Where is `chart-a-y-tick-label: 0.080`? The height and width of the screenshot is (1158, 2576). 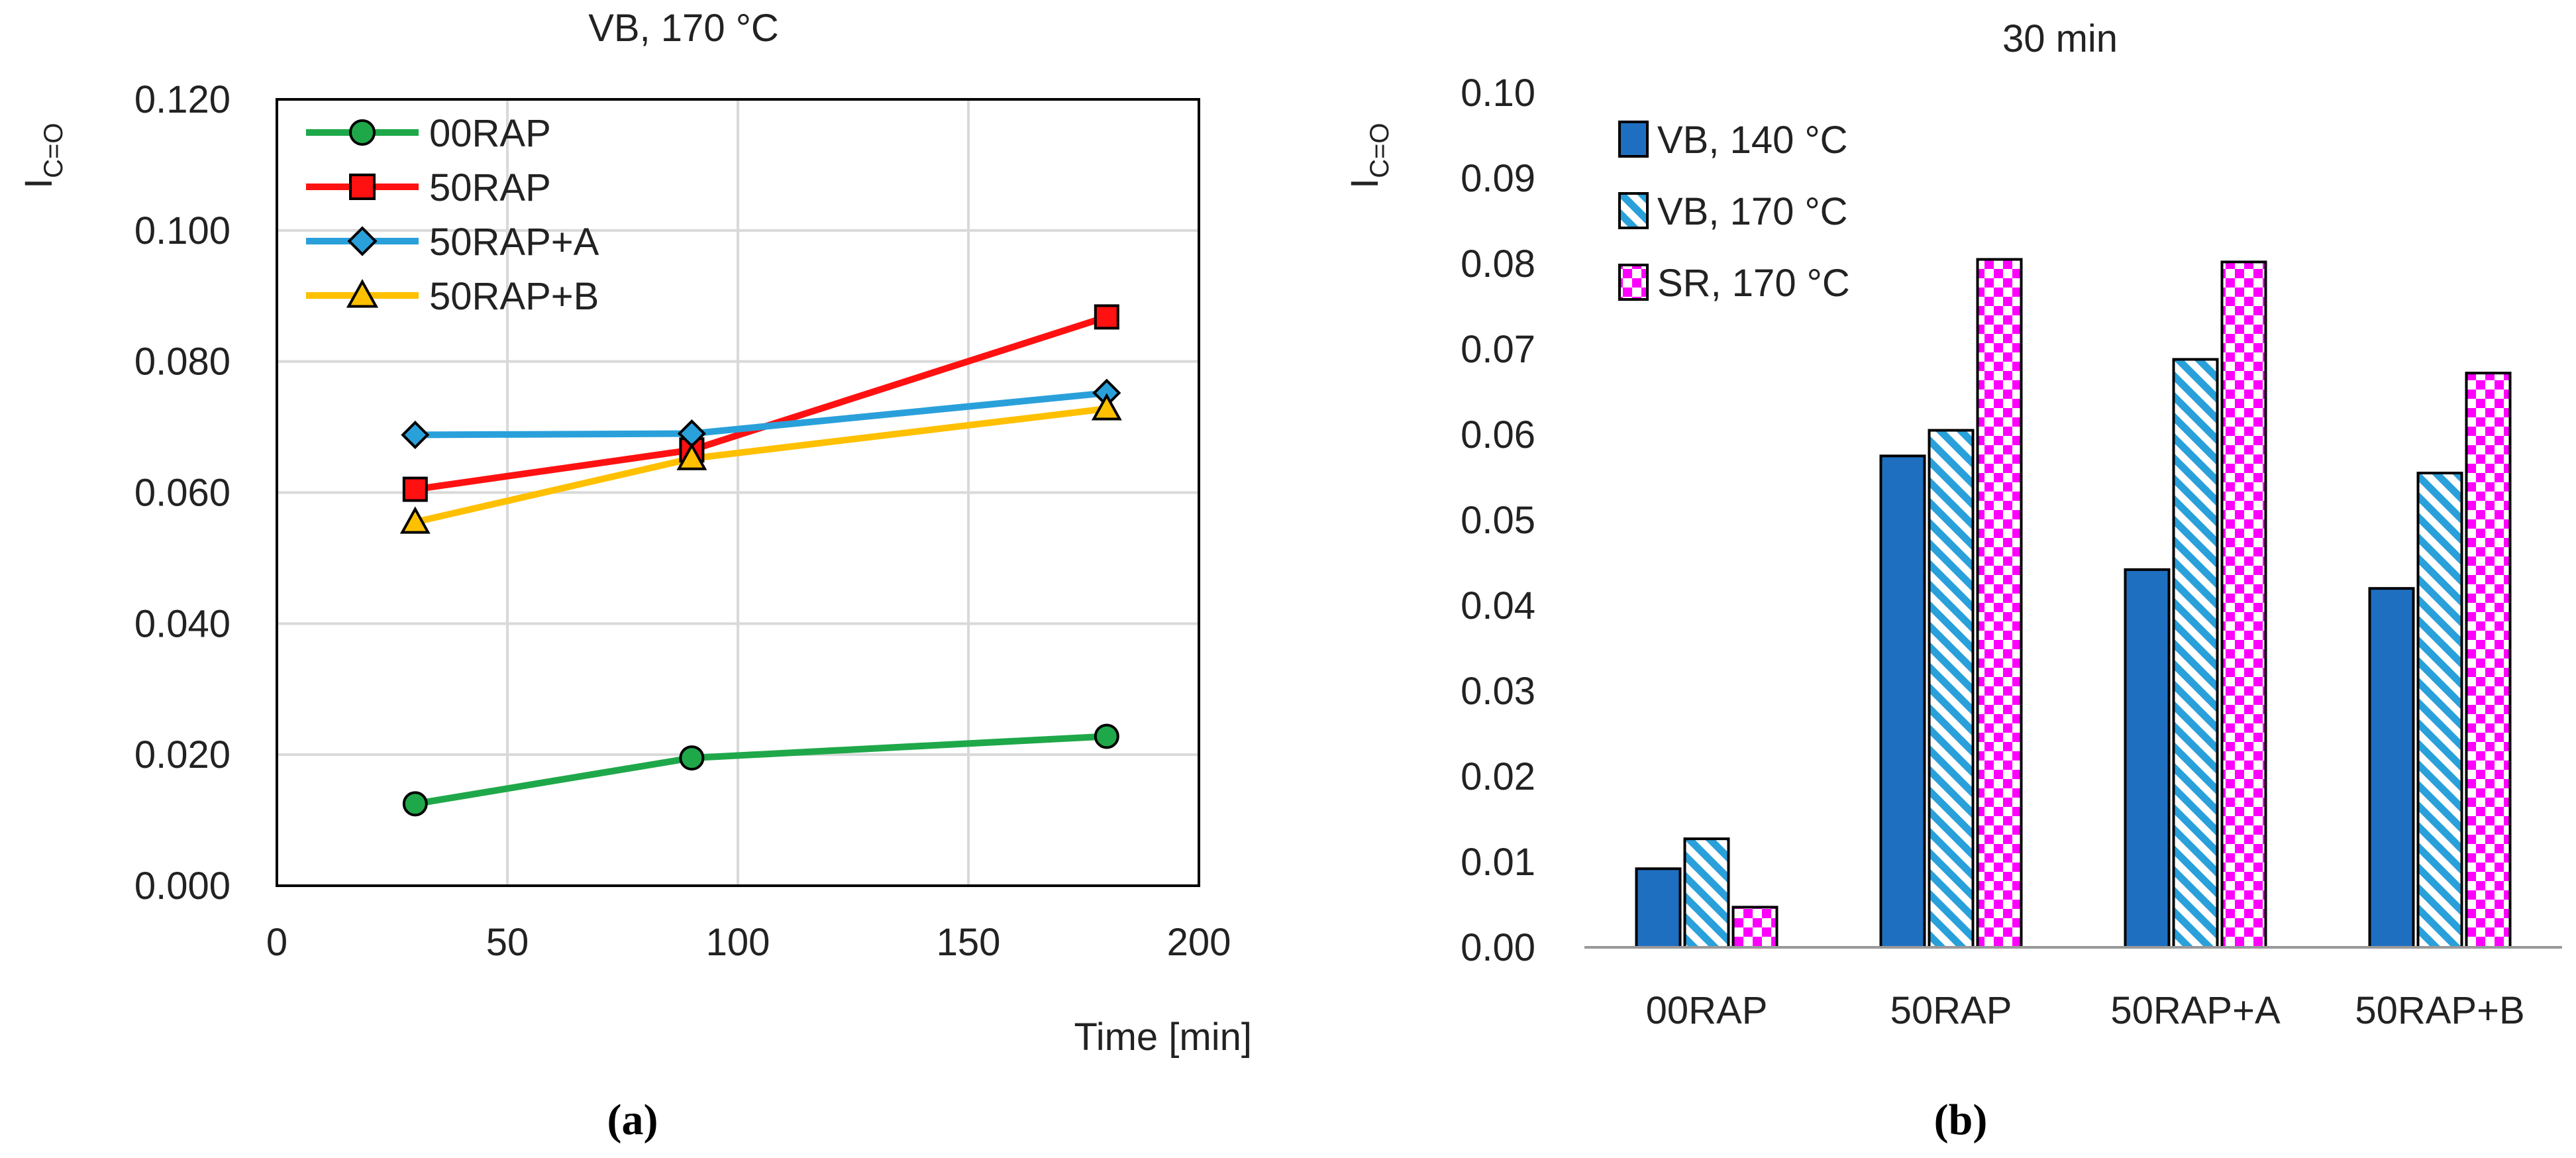 chart-a-y-tick-label: 0.080 is located at coordinates (182, 363).